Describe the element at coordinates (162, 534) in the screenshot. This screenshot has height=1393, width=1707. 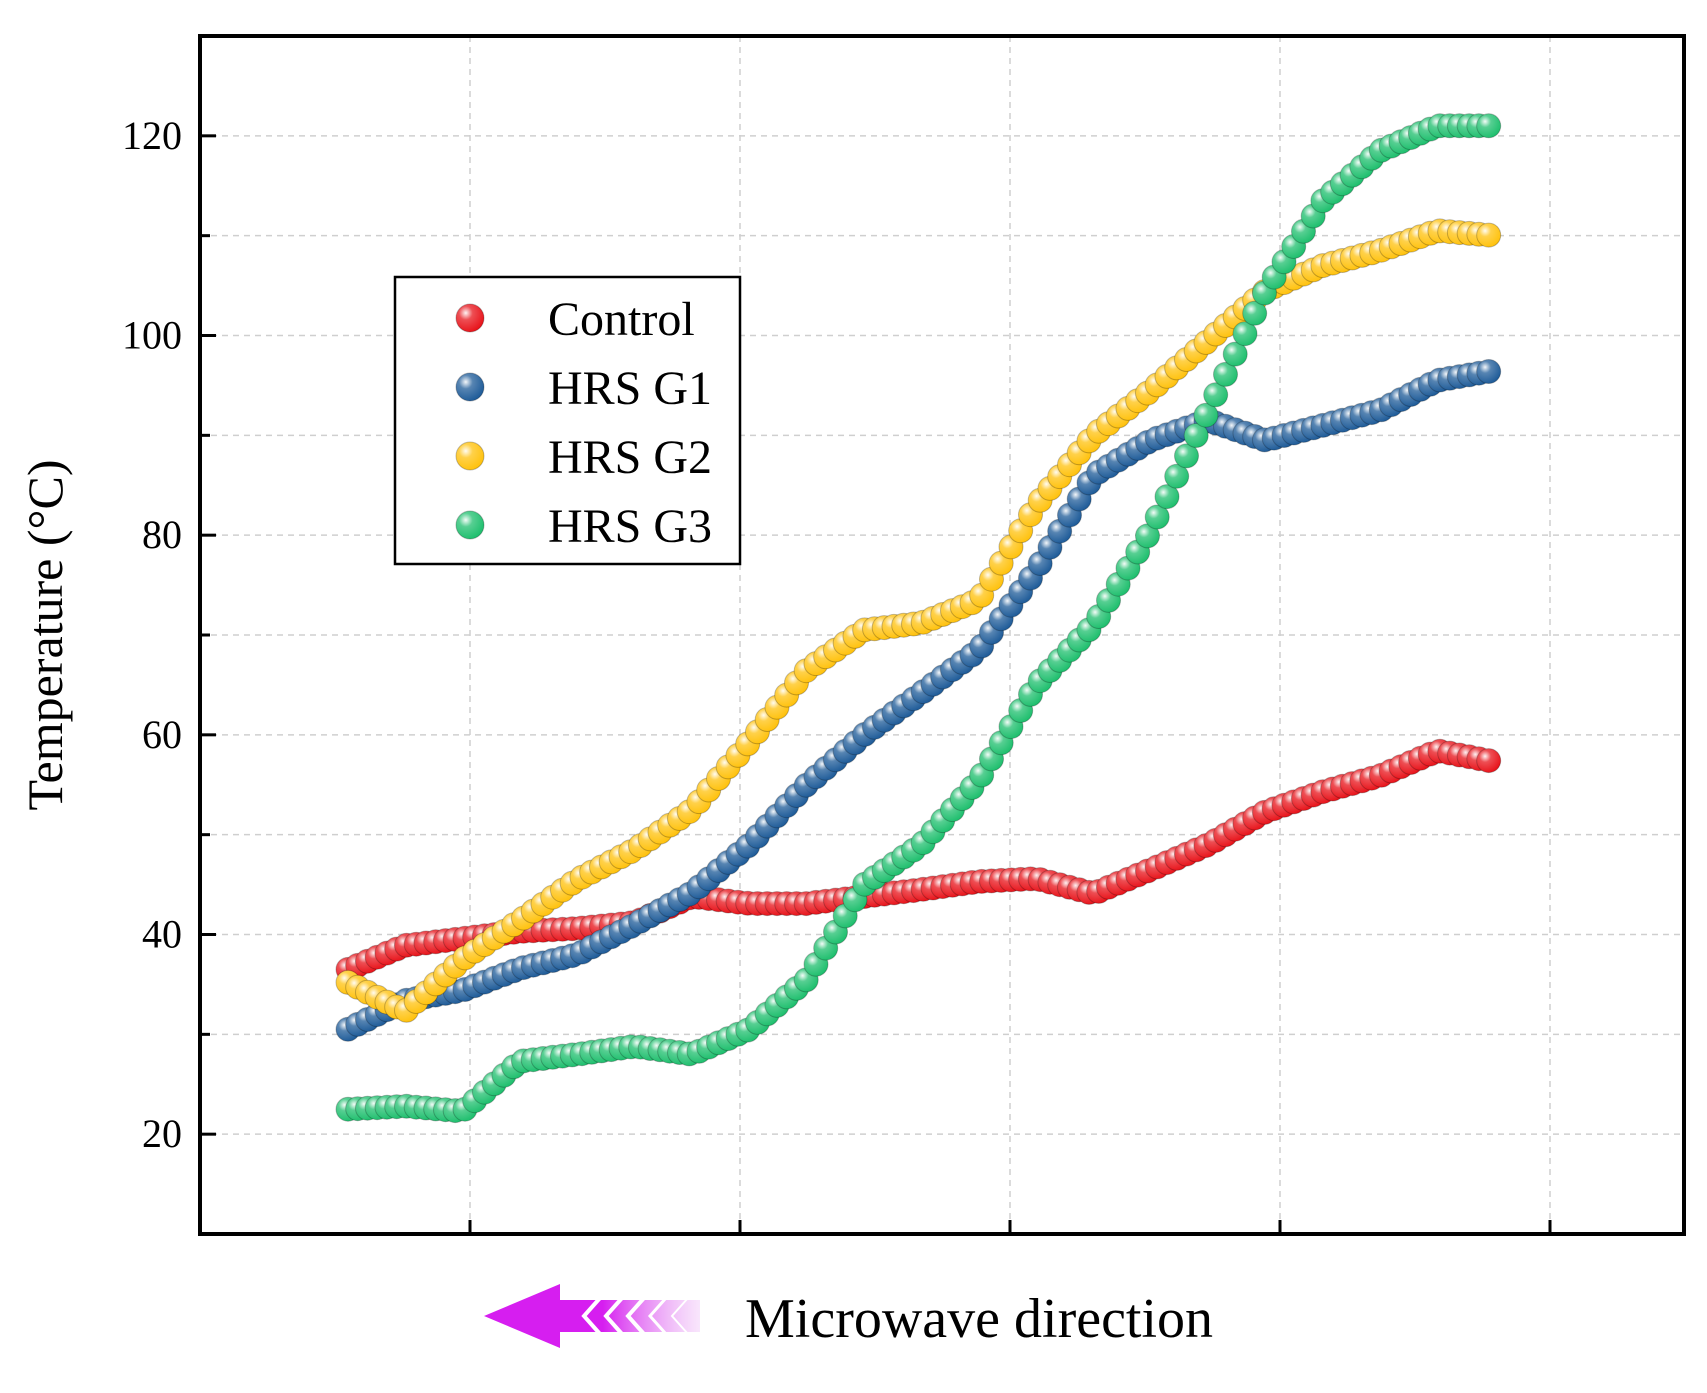
I see `y-tick-label: 80` at that location.